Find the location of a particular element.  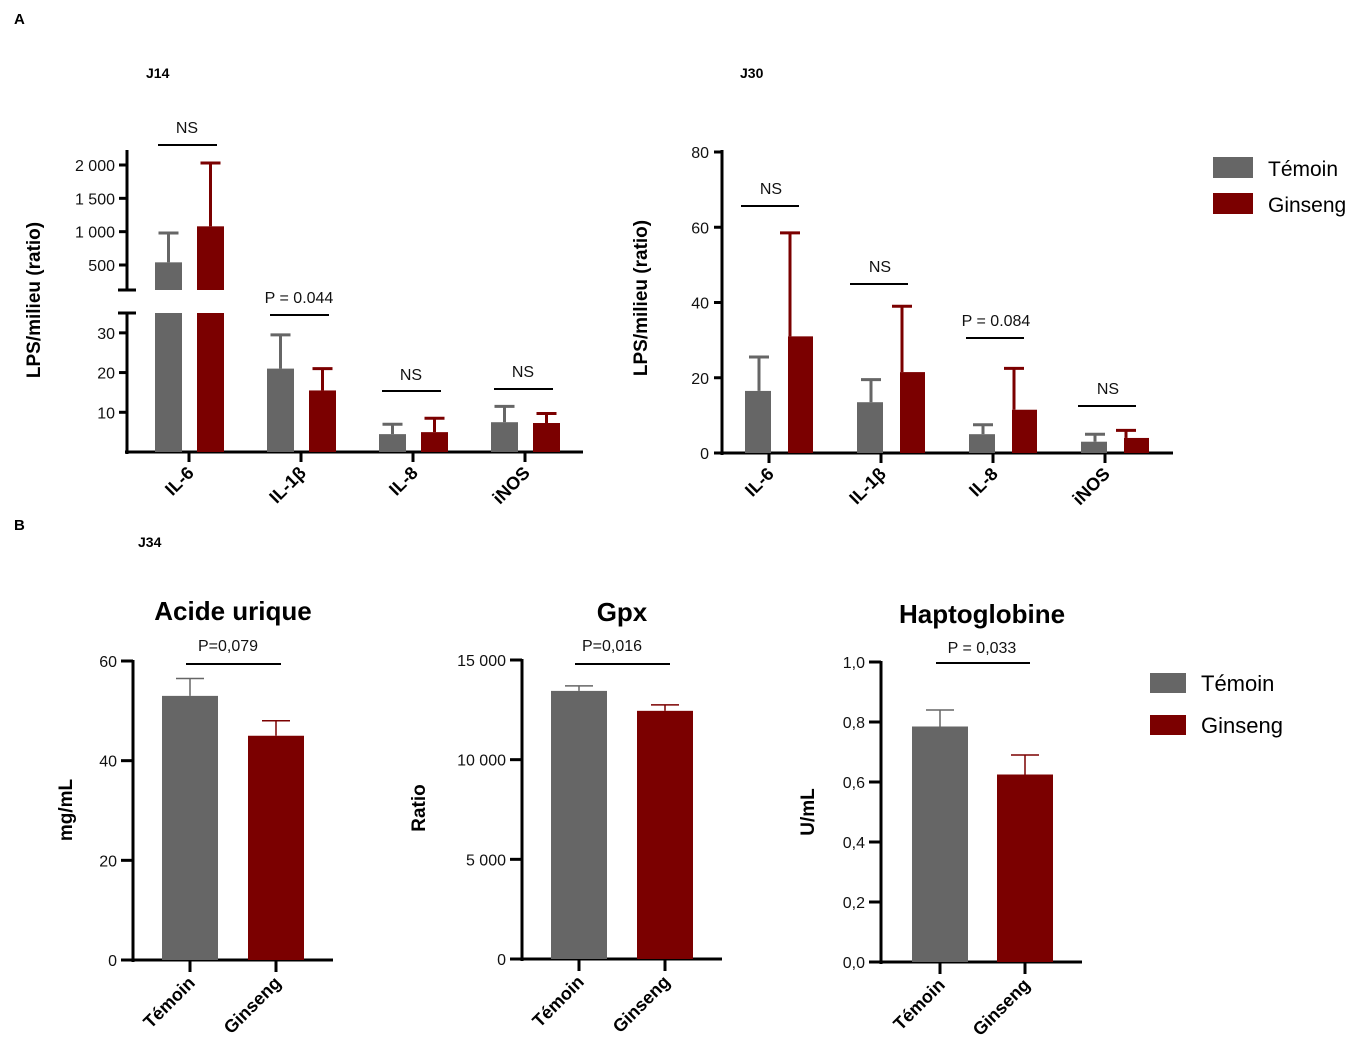

bar-temoin-upper is located at coordinates (168, 276).